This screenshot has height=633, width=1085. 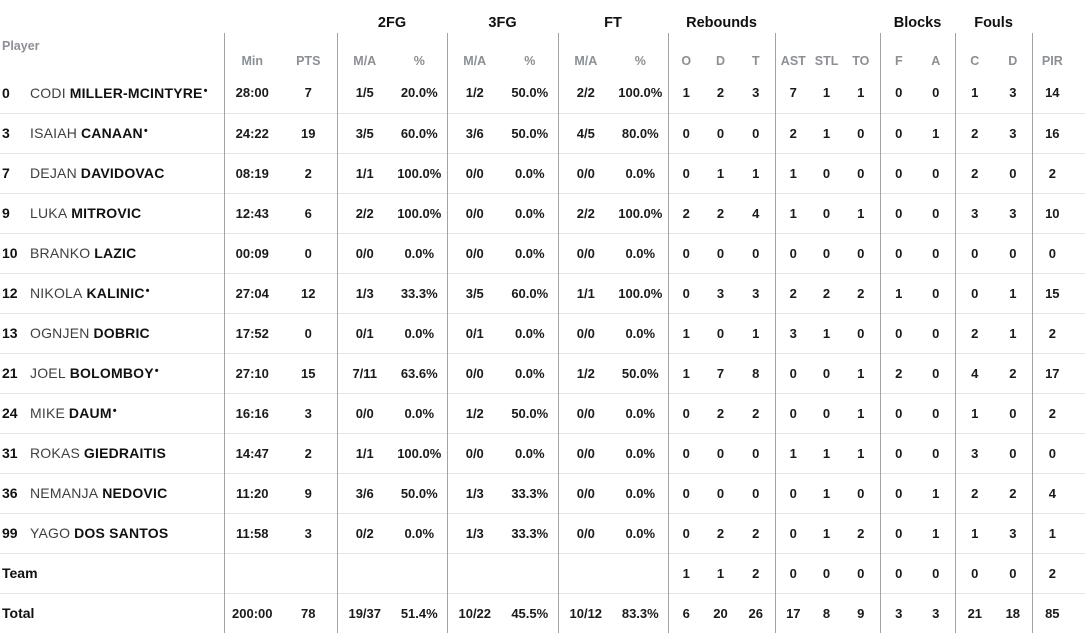 What do you see at coordinates (48, 92) in the screenshot?
I see `player-first-name: CODI` at bounding box center [48, 92].